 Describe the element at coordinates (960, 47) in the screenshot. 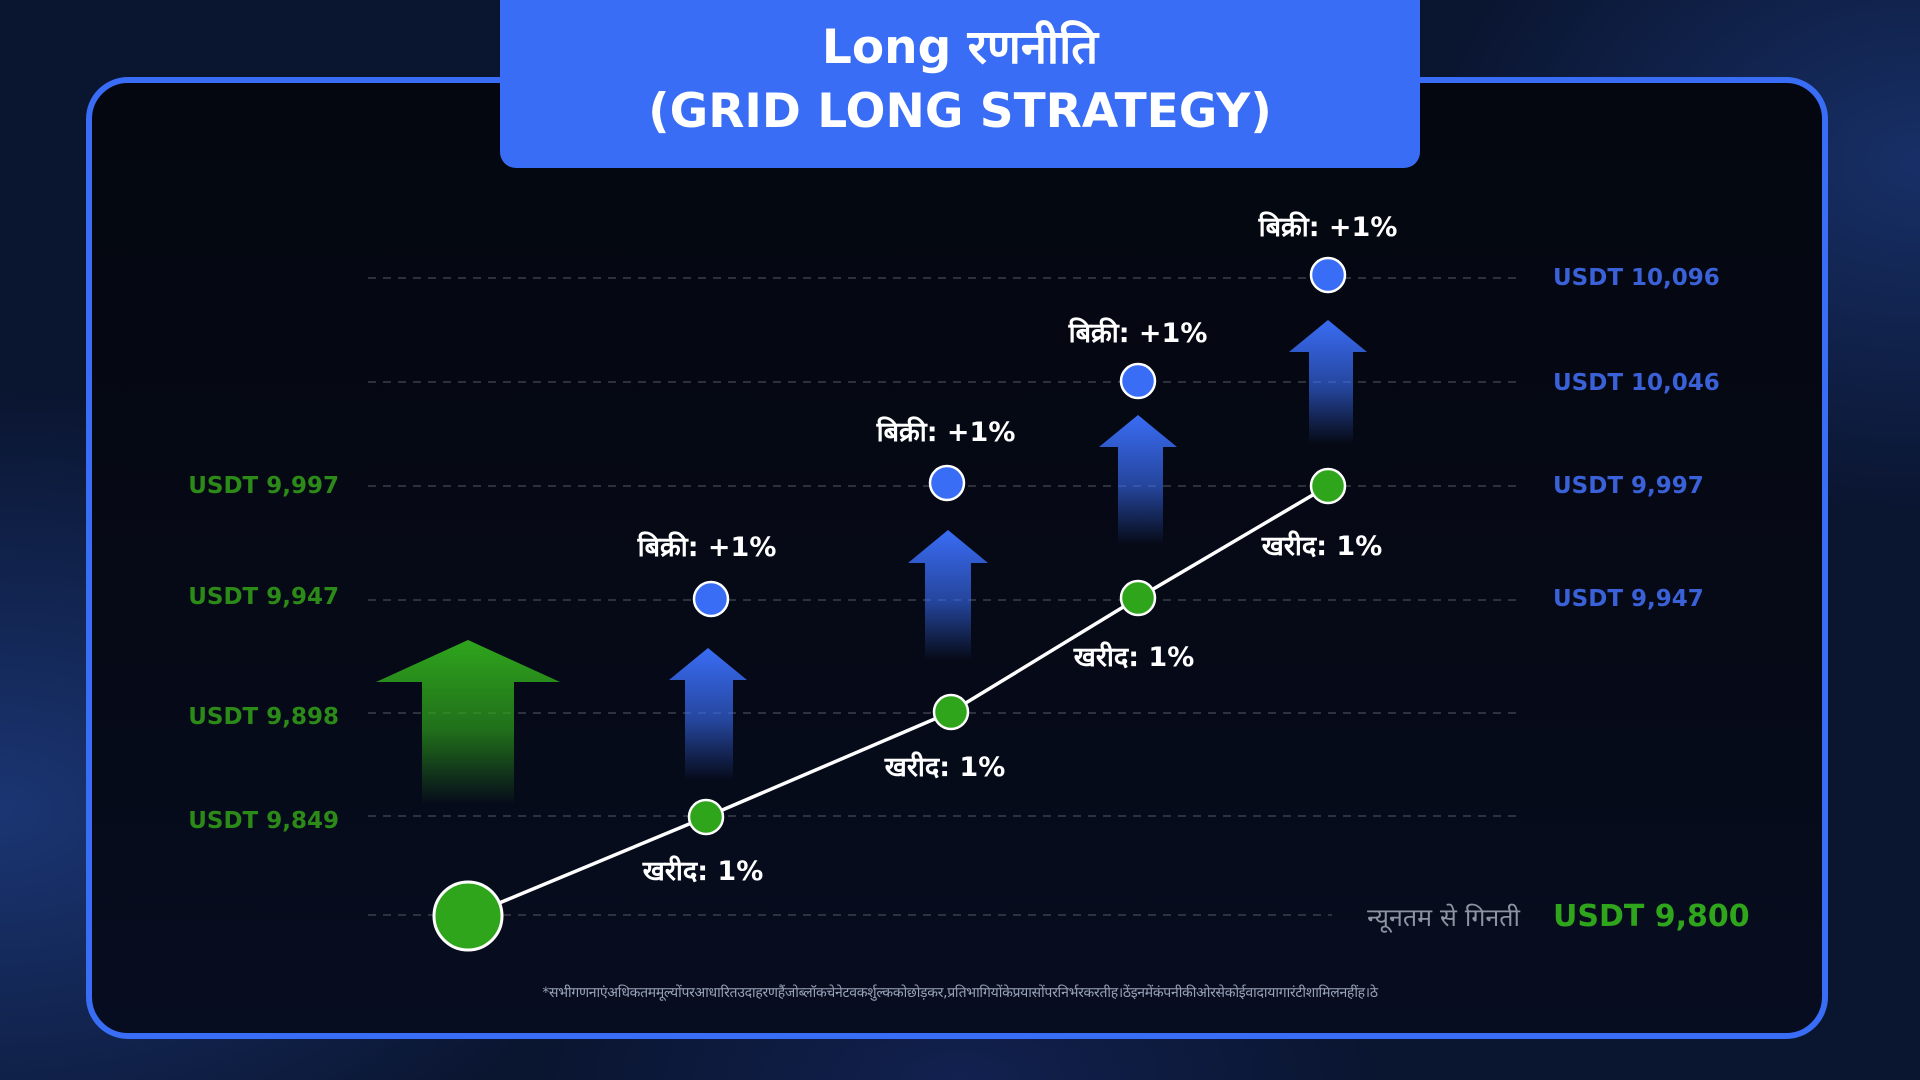

I see `title-line-1: Long रणनीति` at that location.